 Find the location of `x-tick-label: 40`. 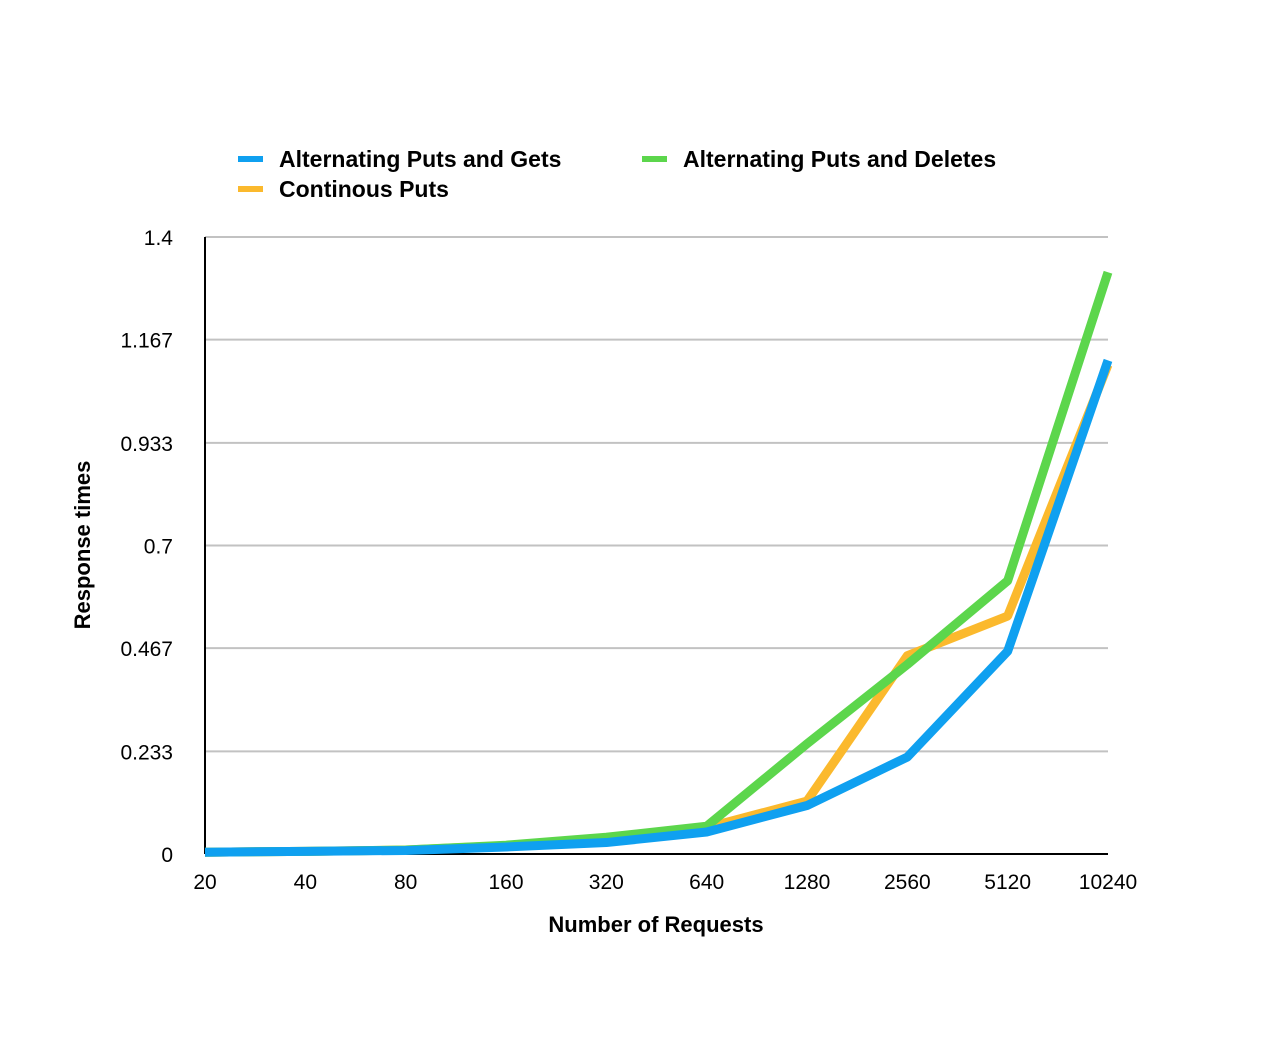

x-tick-label: 40 is located at coordinates (305, 882).